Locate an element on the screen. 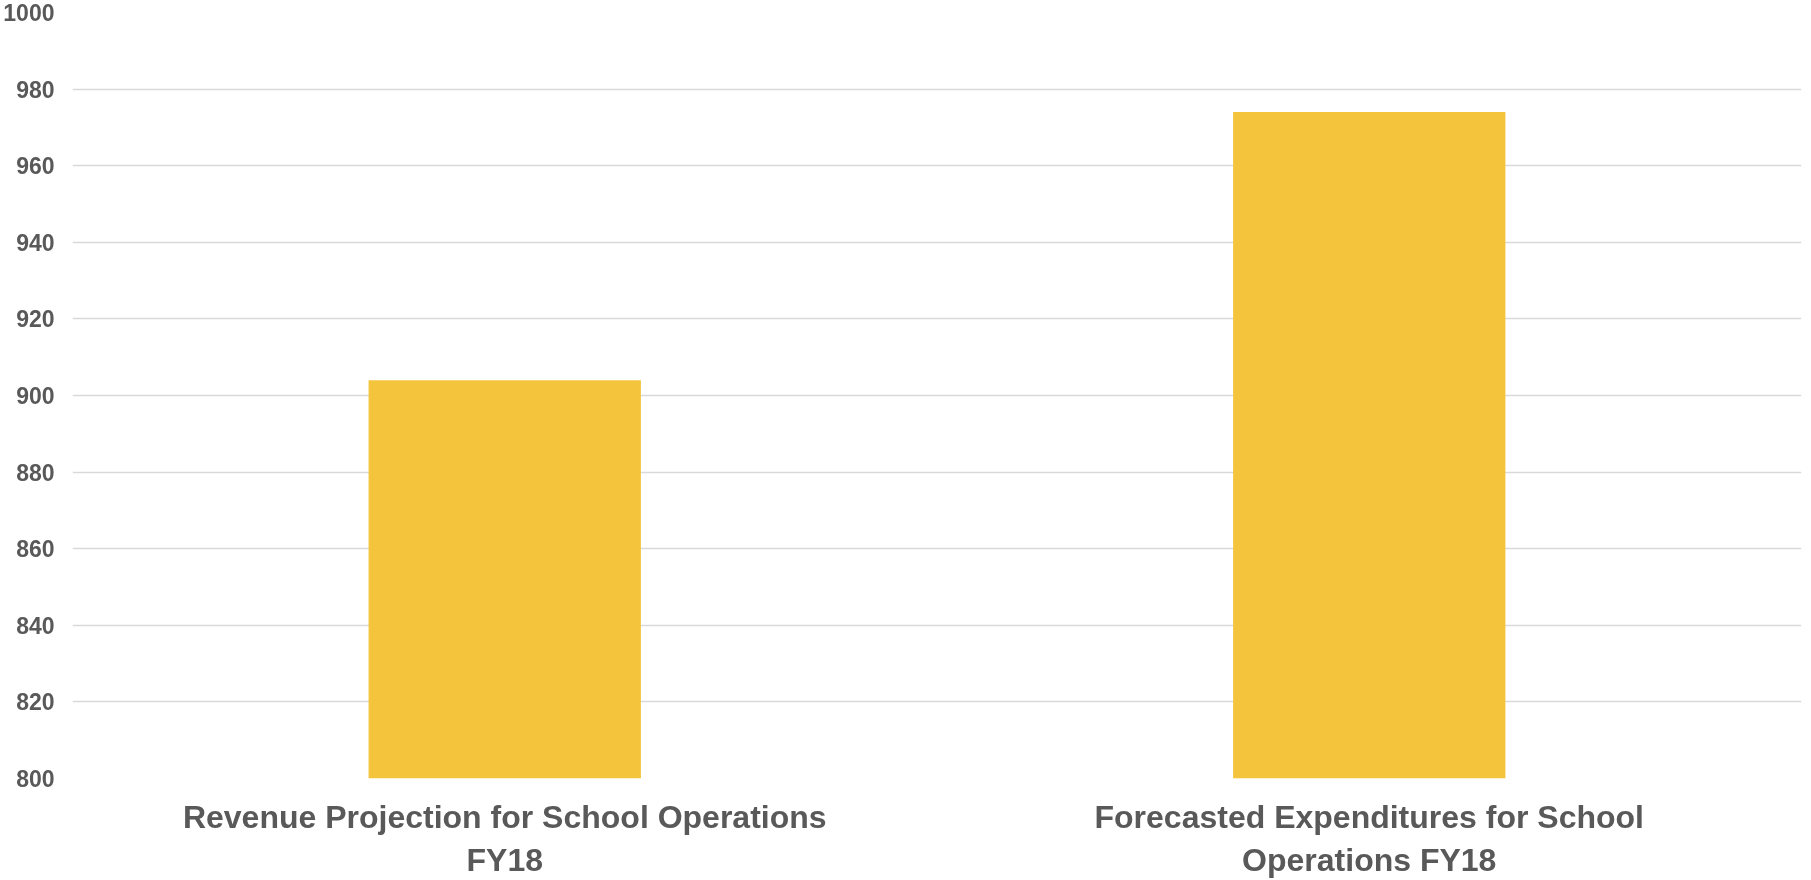  y-tick-label: 980 is located at coordinates (35, 89).